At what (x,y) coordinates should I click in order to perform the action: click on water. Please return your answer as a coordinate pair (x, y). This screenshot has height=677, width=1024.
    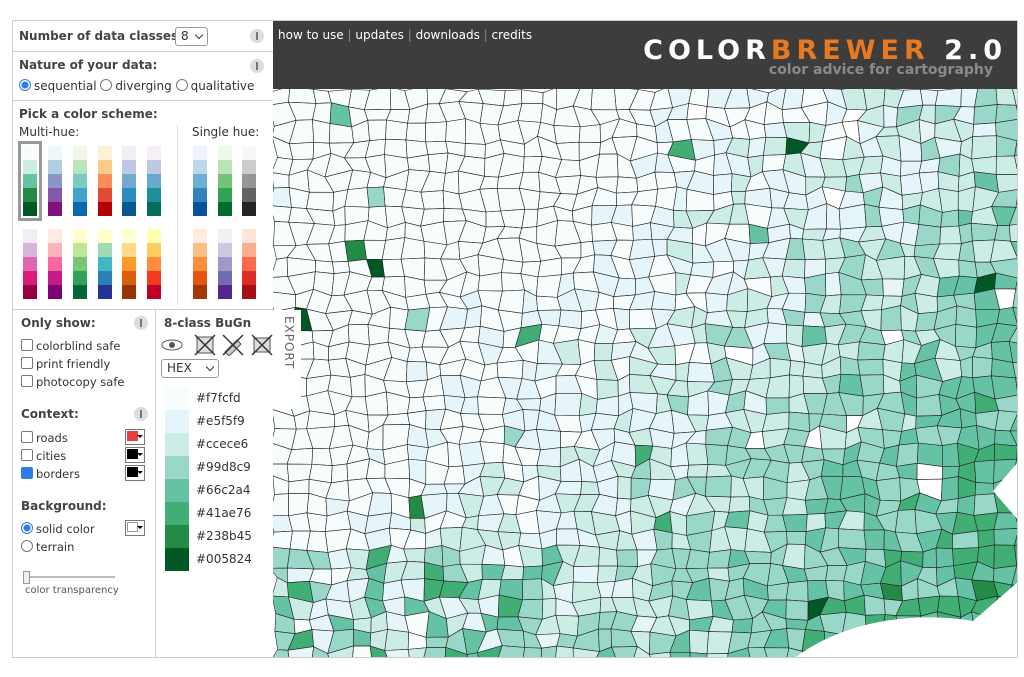
    Looking at the image, I should click on (906, 560).